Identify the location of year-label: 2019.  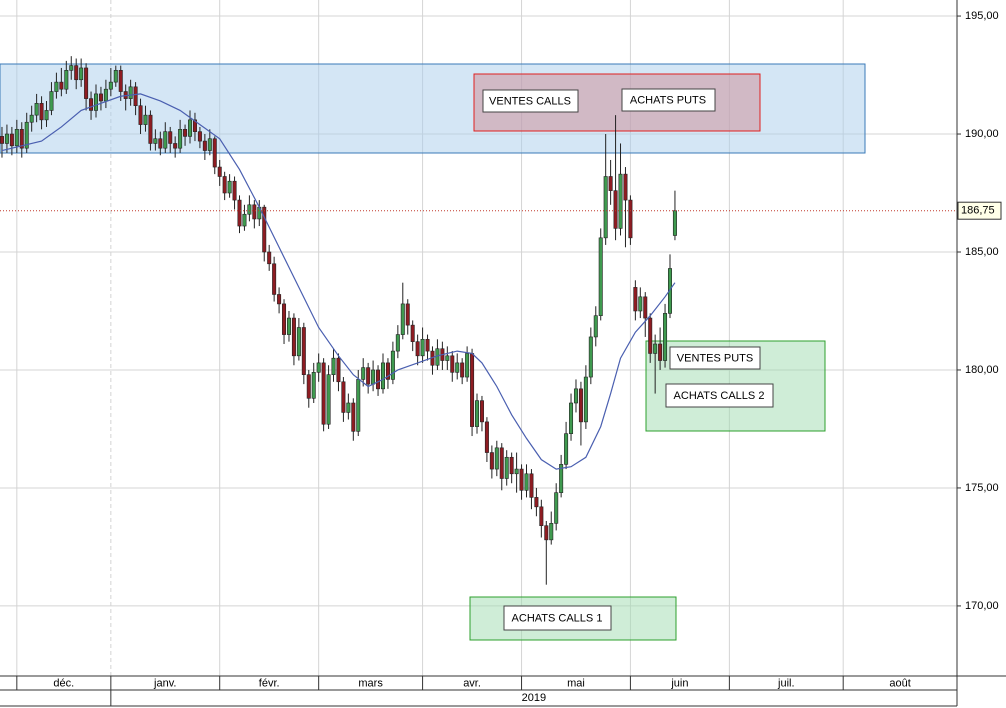
(534, 698).